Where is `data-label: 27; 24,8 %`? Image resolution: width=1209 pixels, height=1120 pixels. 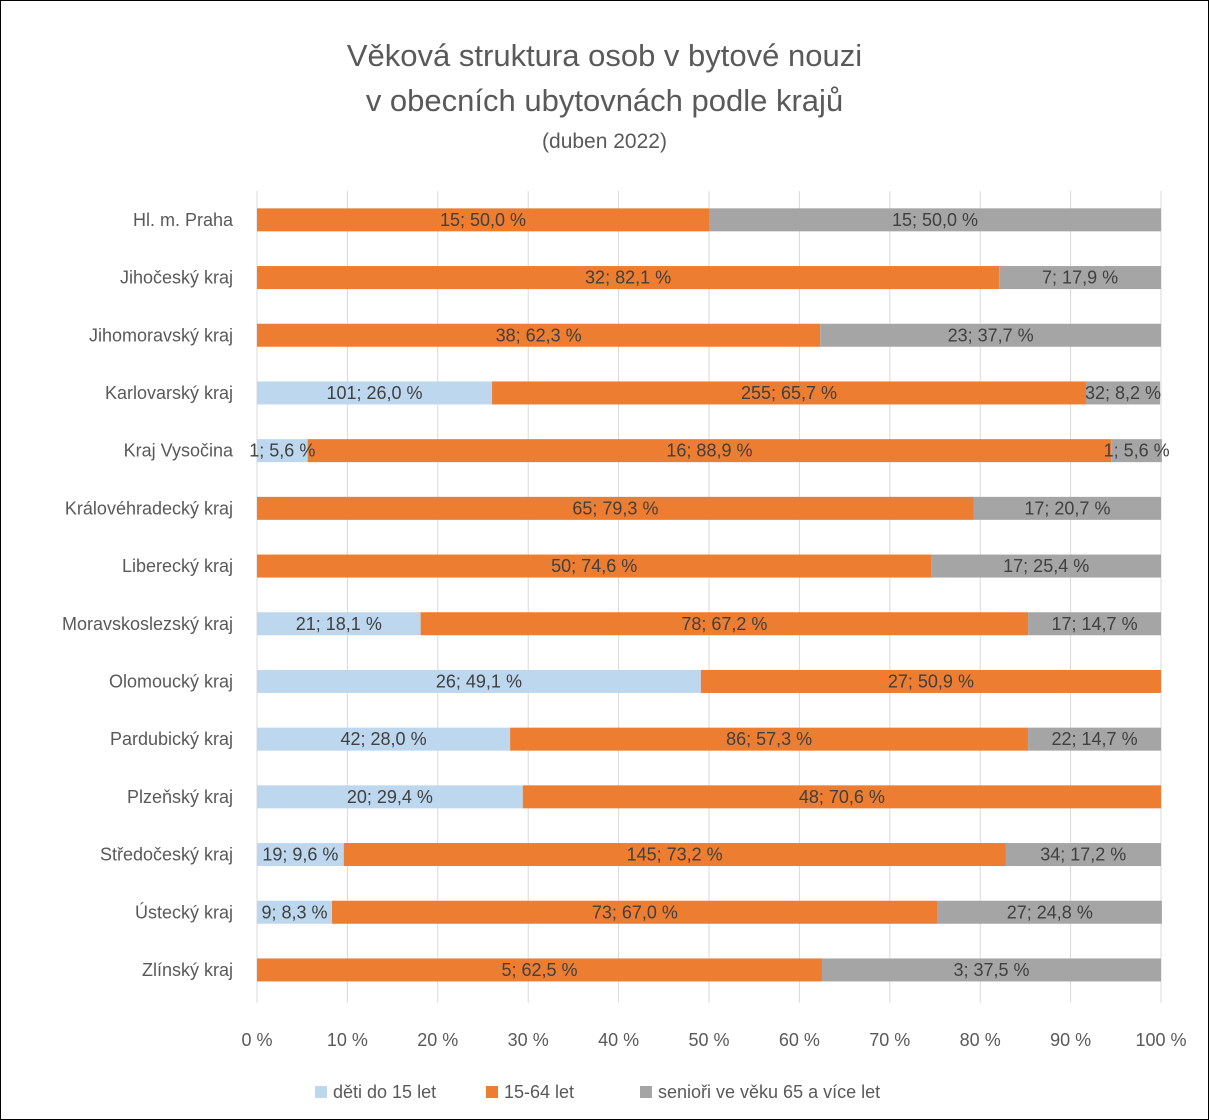 data-label: 27; 24,8 % is located at coordinates (1050, 912).